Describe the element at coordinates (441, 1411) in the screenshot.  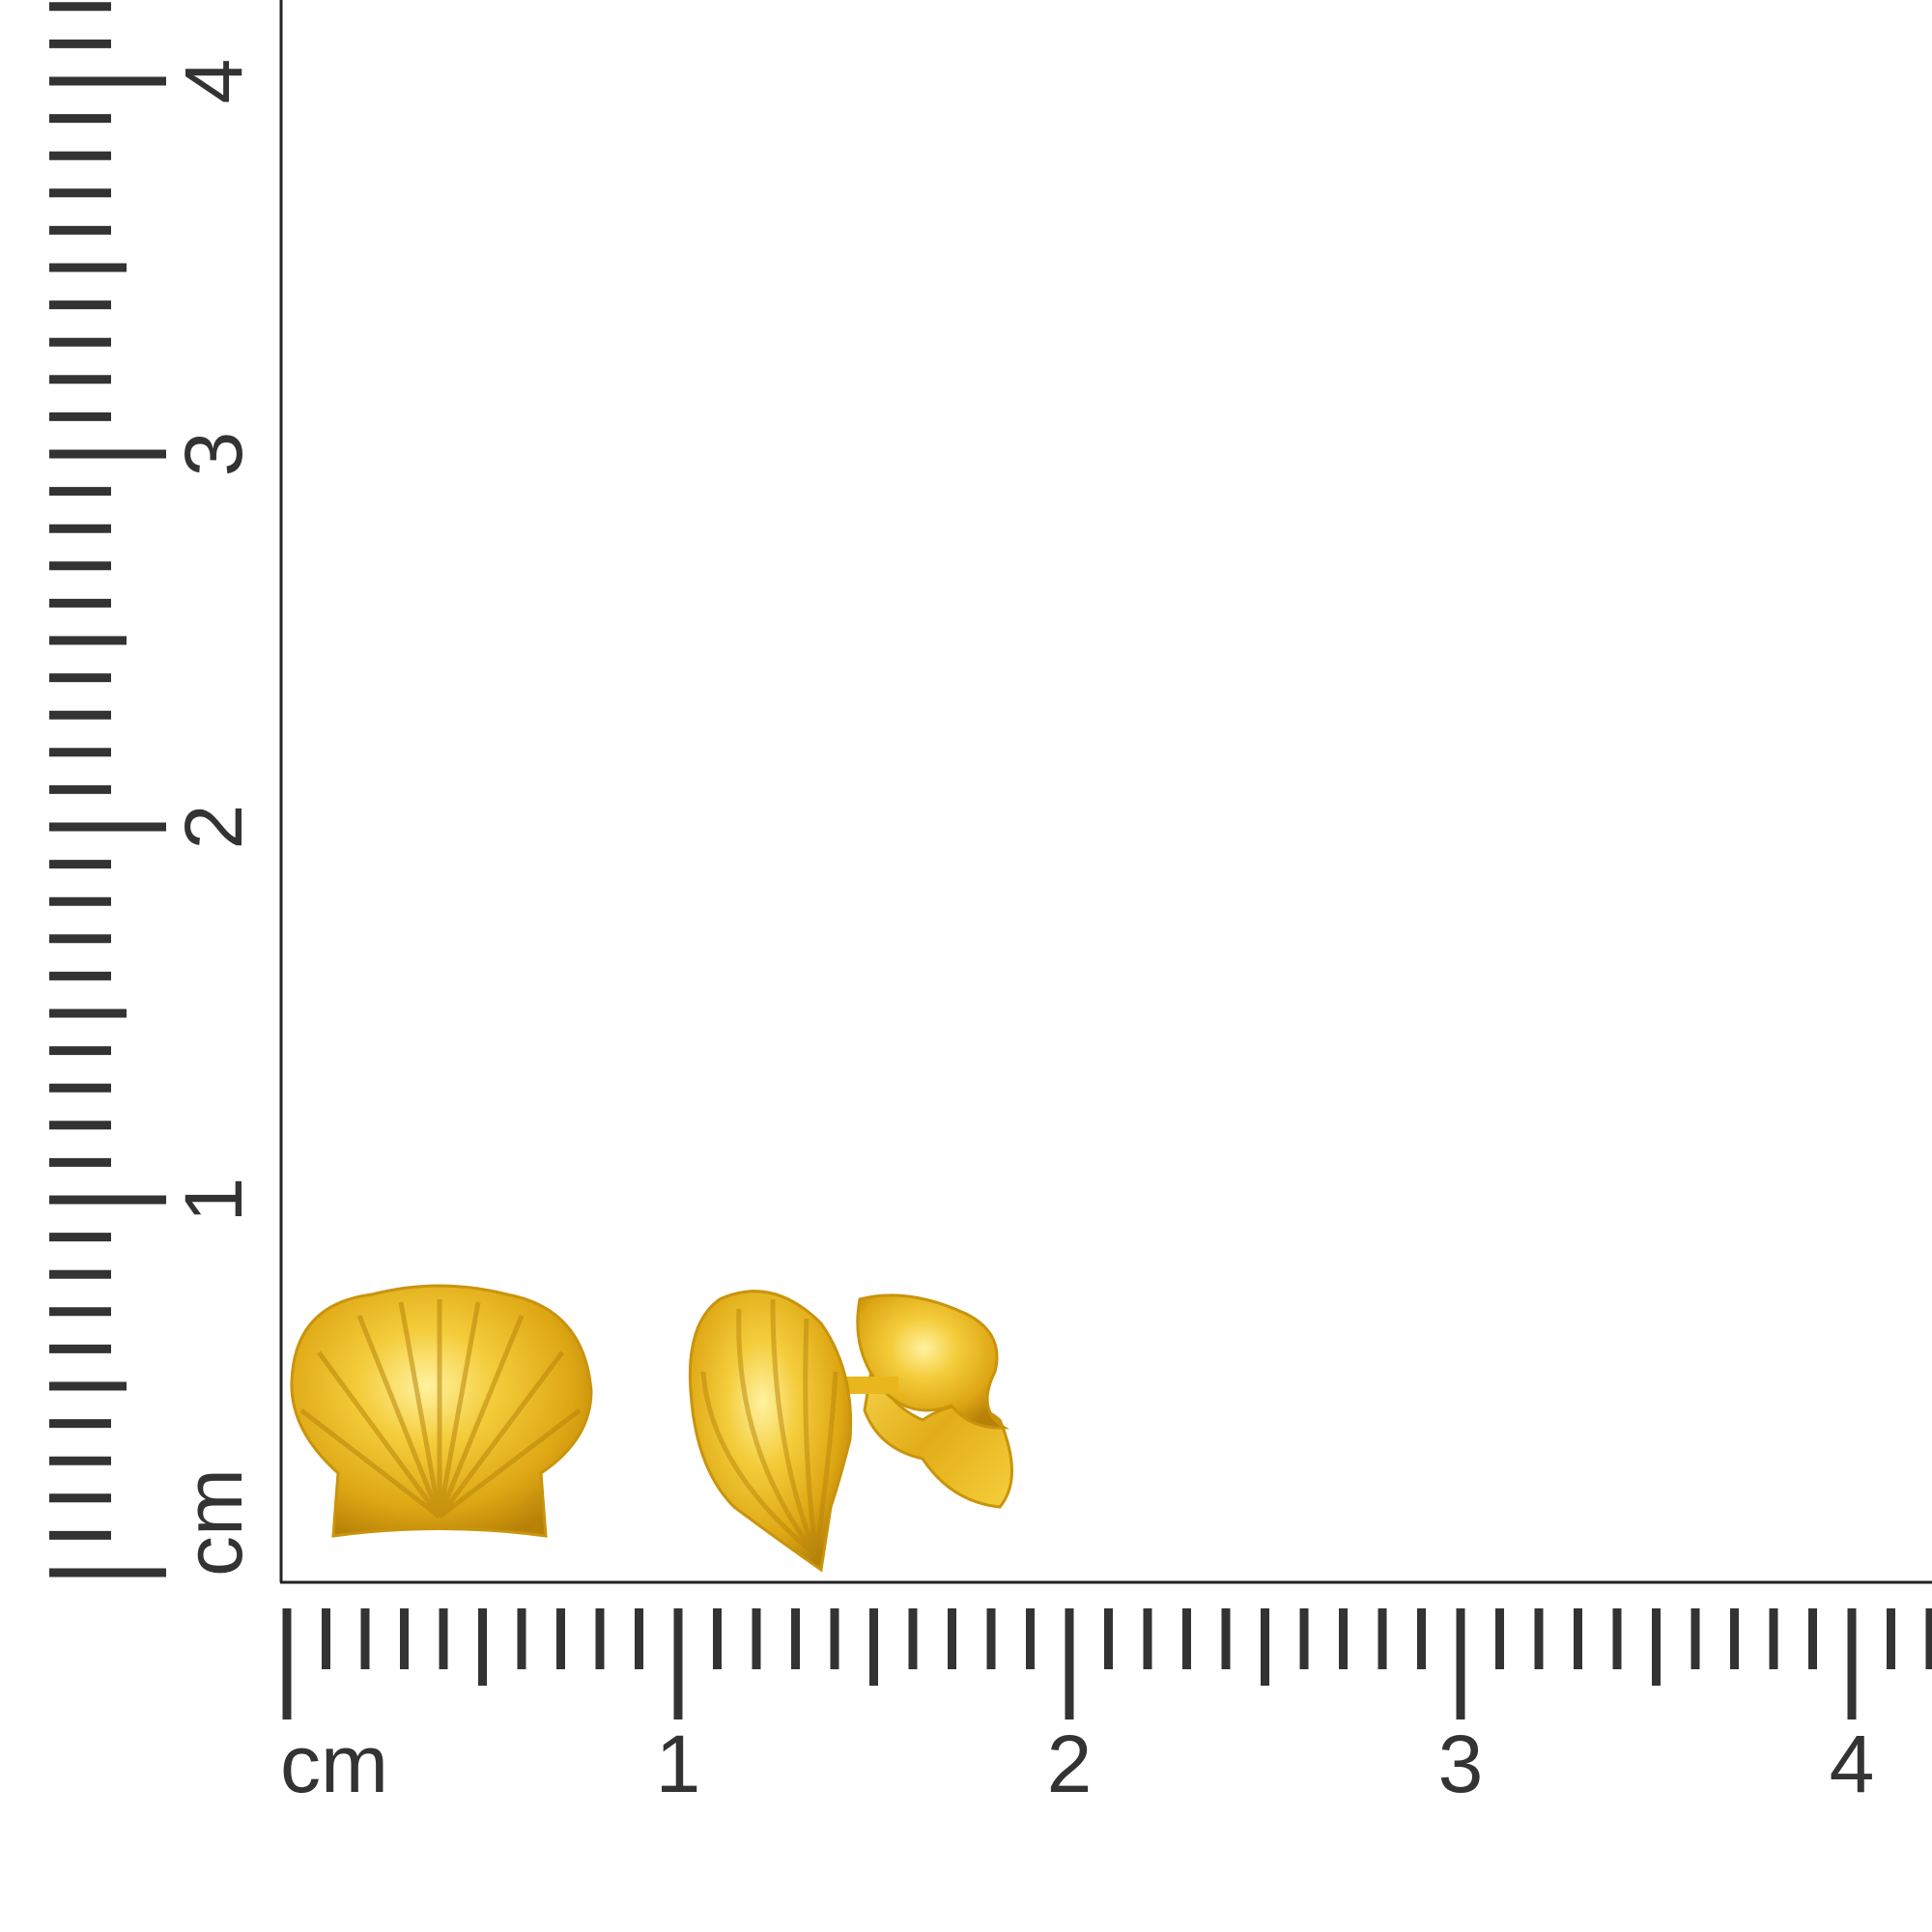
I see `shell-earring-front` at that location.